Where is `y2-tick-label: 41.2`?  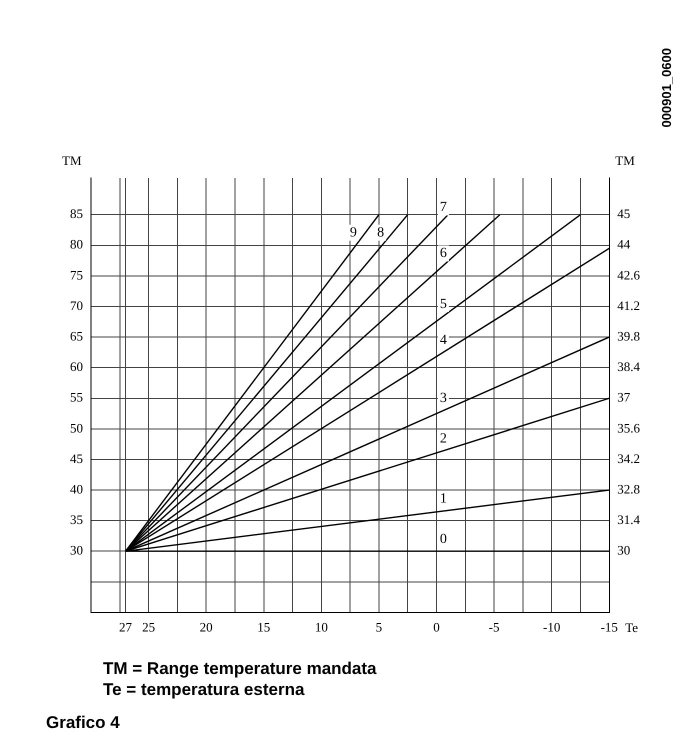 y2-tick-label: 41.2 is located at coordinates (628, 305).